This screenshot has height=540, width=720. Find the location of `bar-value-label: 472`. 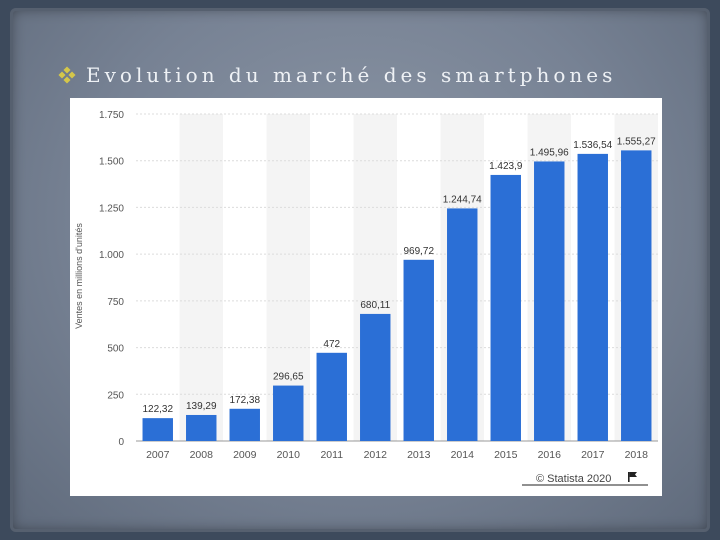

bar-value-label: 472 is located at coordinates (331, 344).